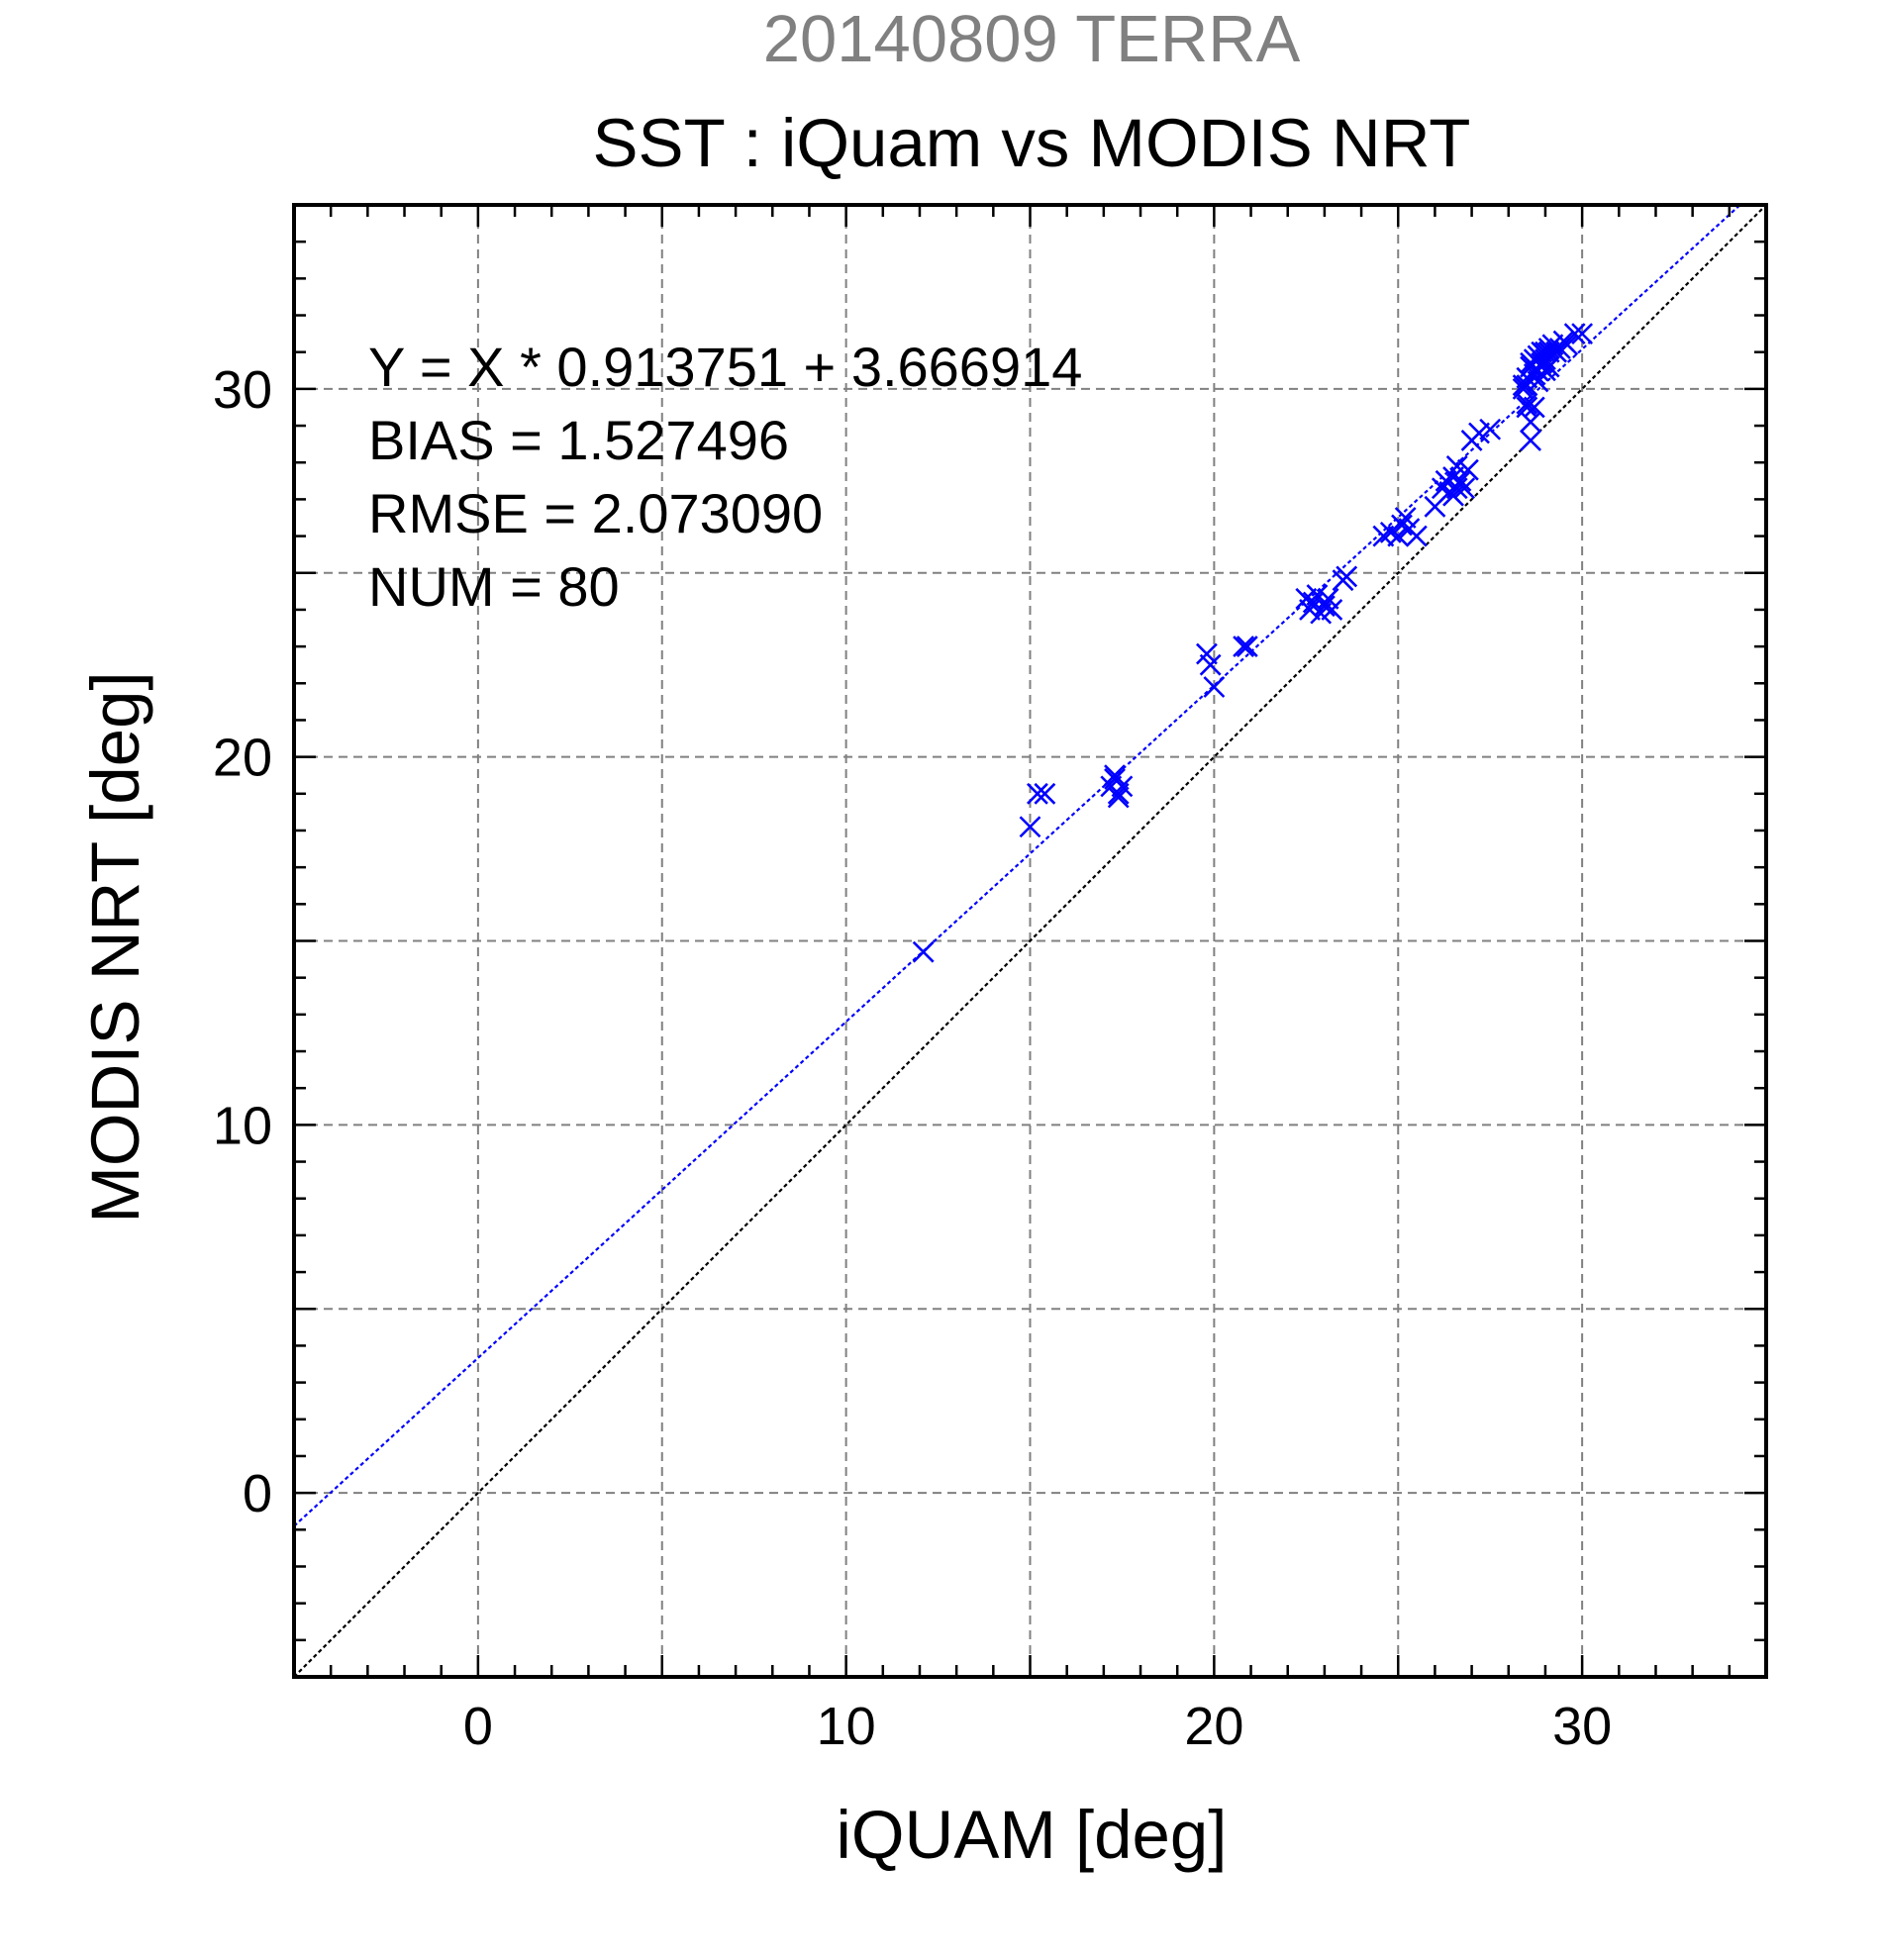 The height and width of the screenshot is (1960, 1881). I want to click on y-axis-label: MODIS NRT [deg], so click(115, 947).